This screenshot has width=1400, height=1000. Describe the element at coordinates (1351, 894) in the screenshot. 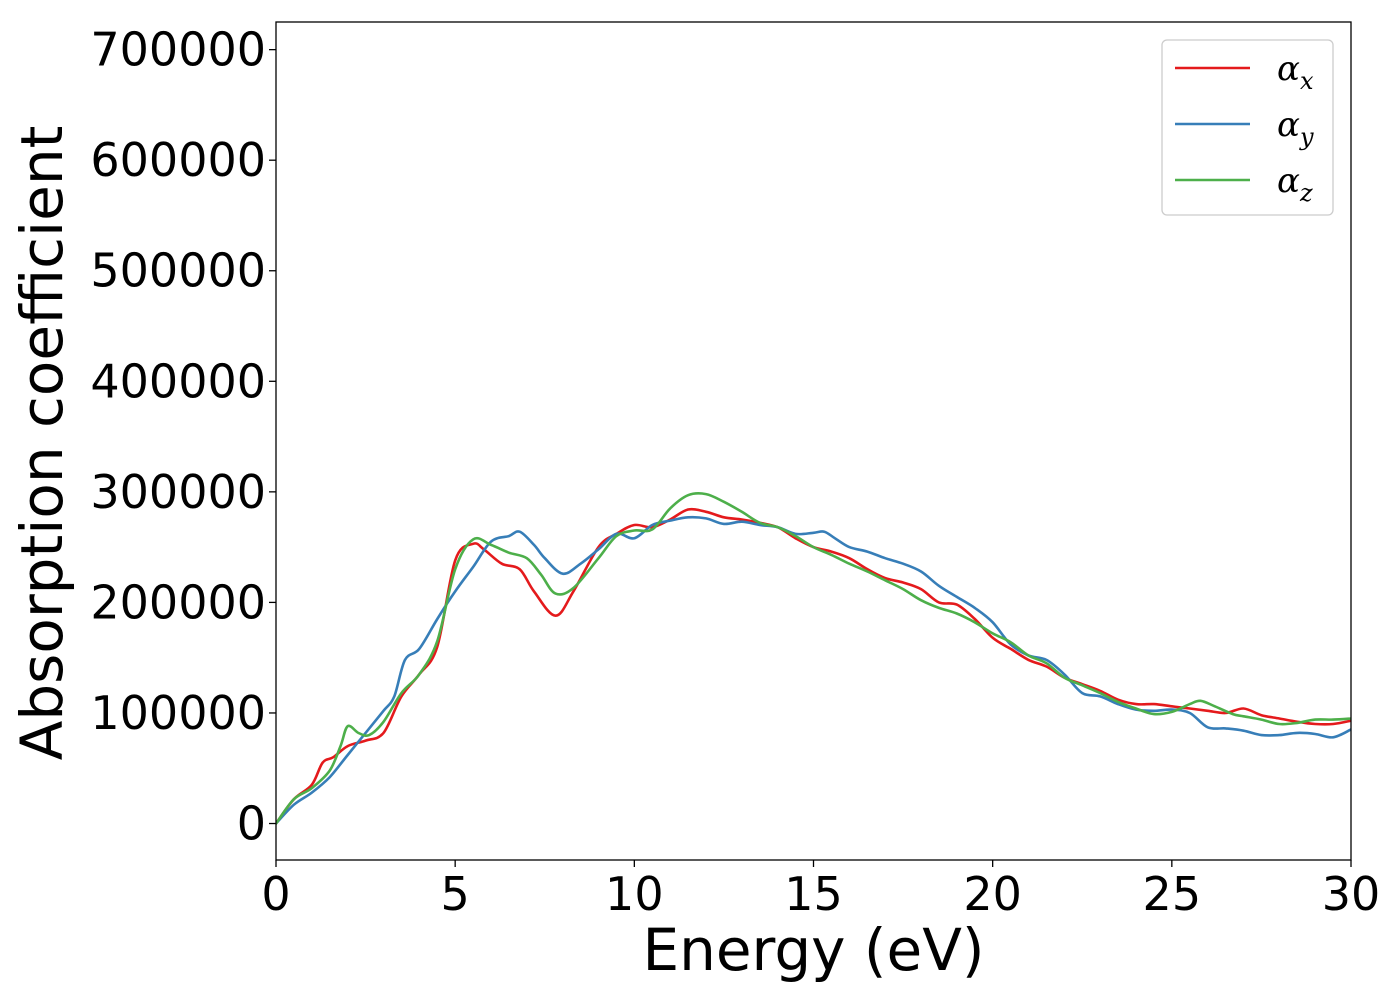

I see `x-tick-label: 30` at that location.